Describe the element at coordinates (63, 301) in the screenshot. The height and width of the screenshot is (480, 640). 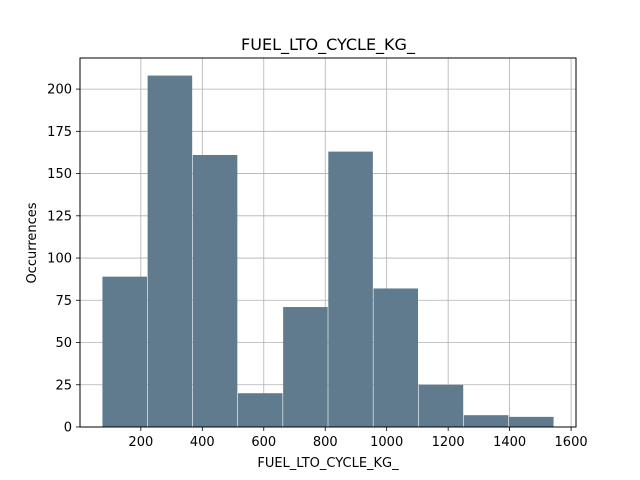
I see `y-tick-label: 75` at that location.